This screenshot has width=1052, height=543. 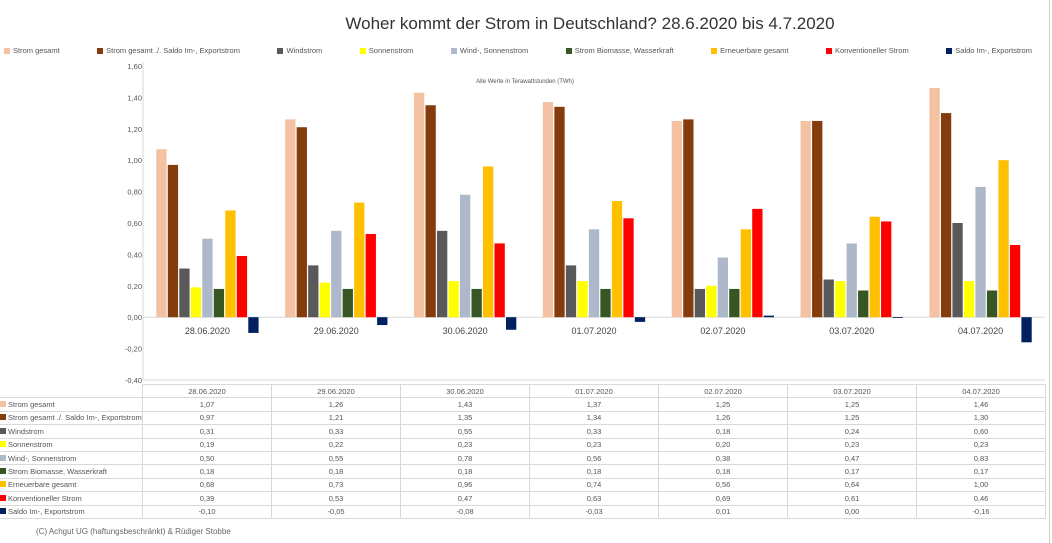 What do you see at coordinates (981, 471) in the screenshot?
I see `table-cell: 0,17` at bounding box center [981, 471].